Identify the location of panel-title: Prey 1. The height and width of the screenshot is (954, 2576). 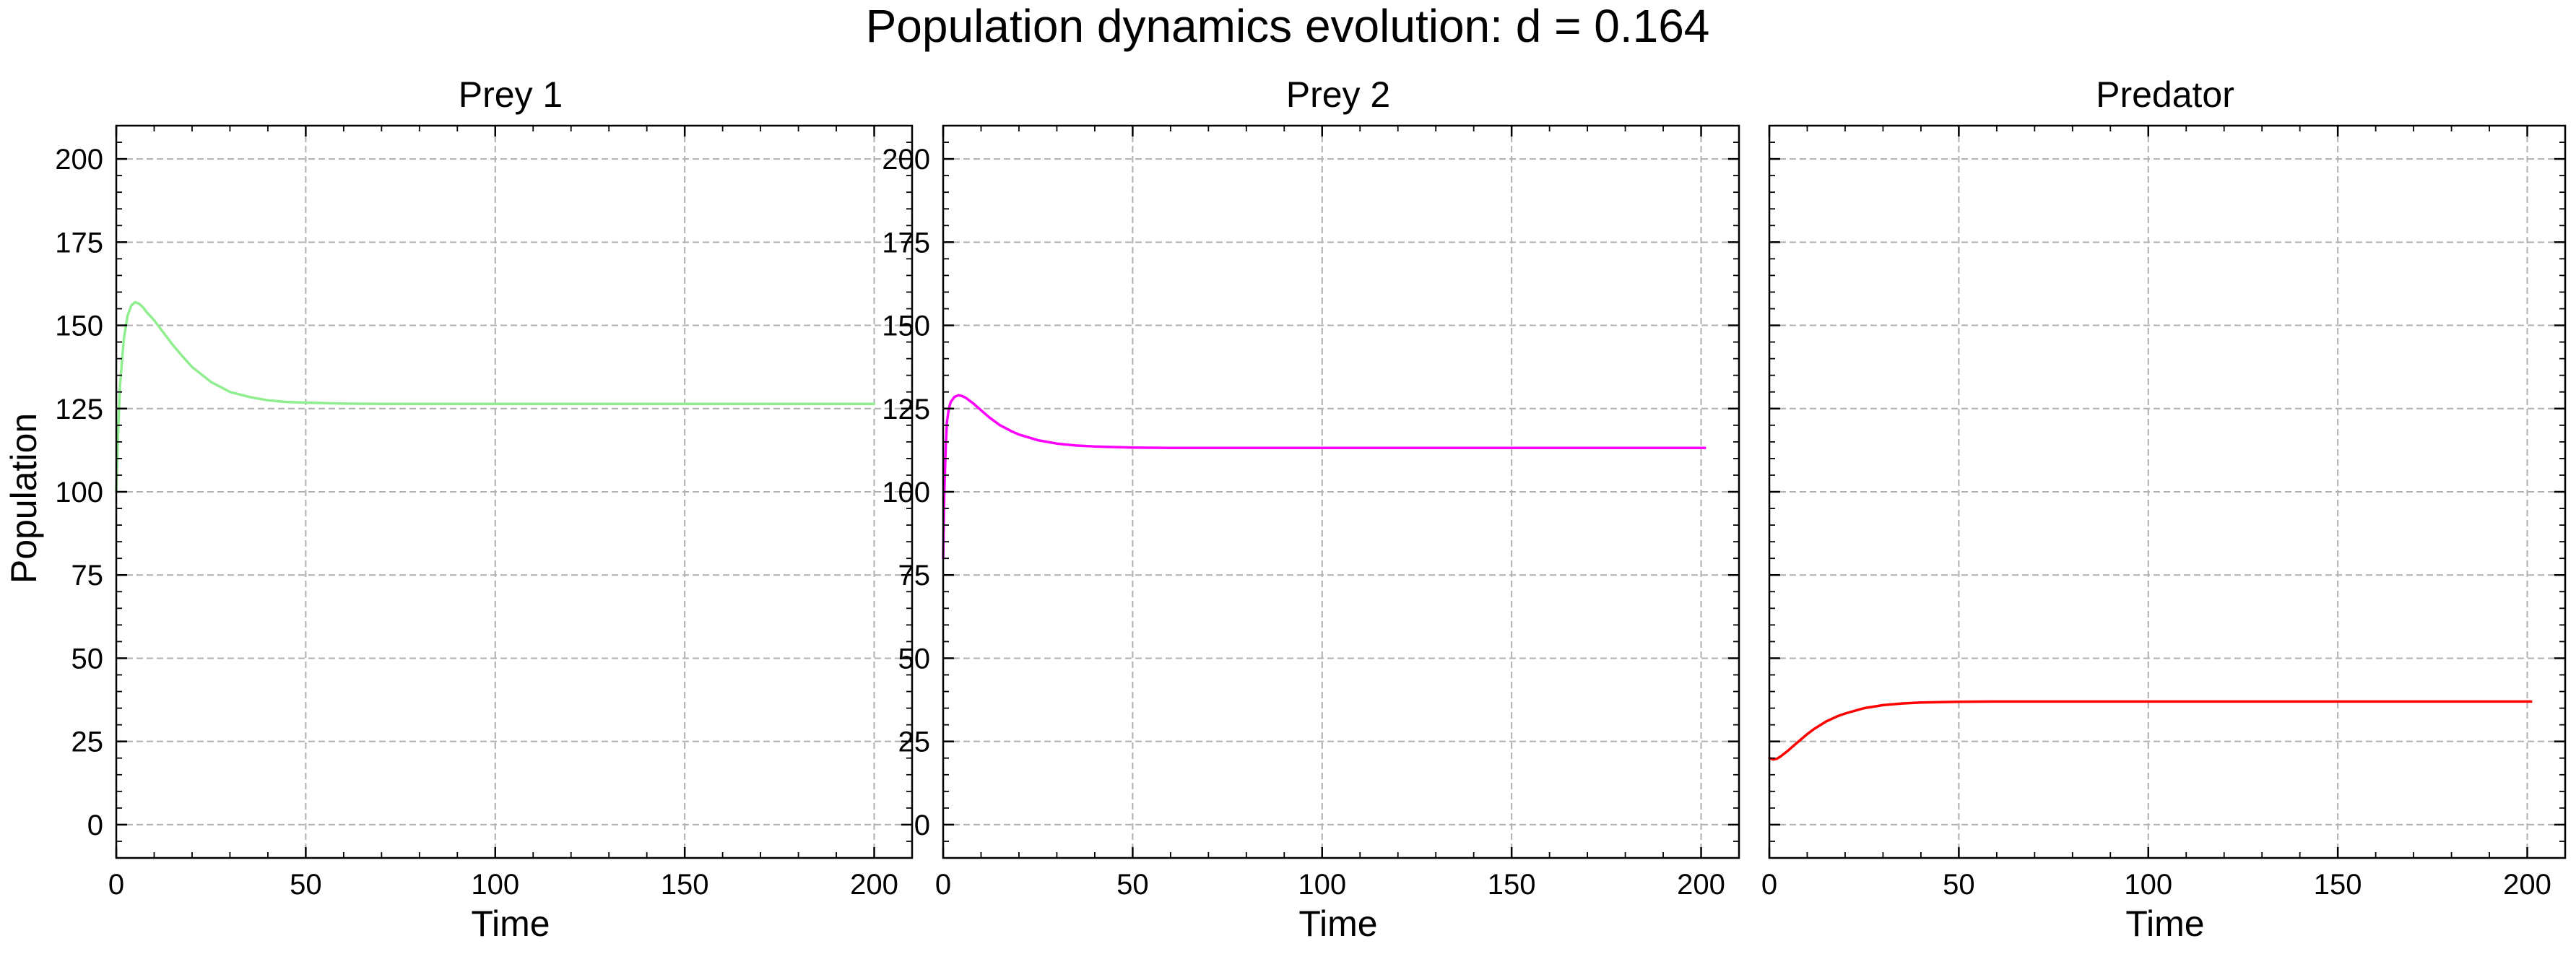
(511, 95).